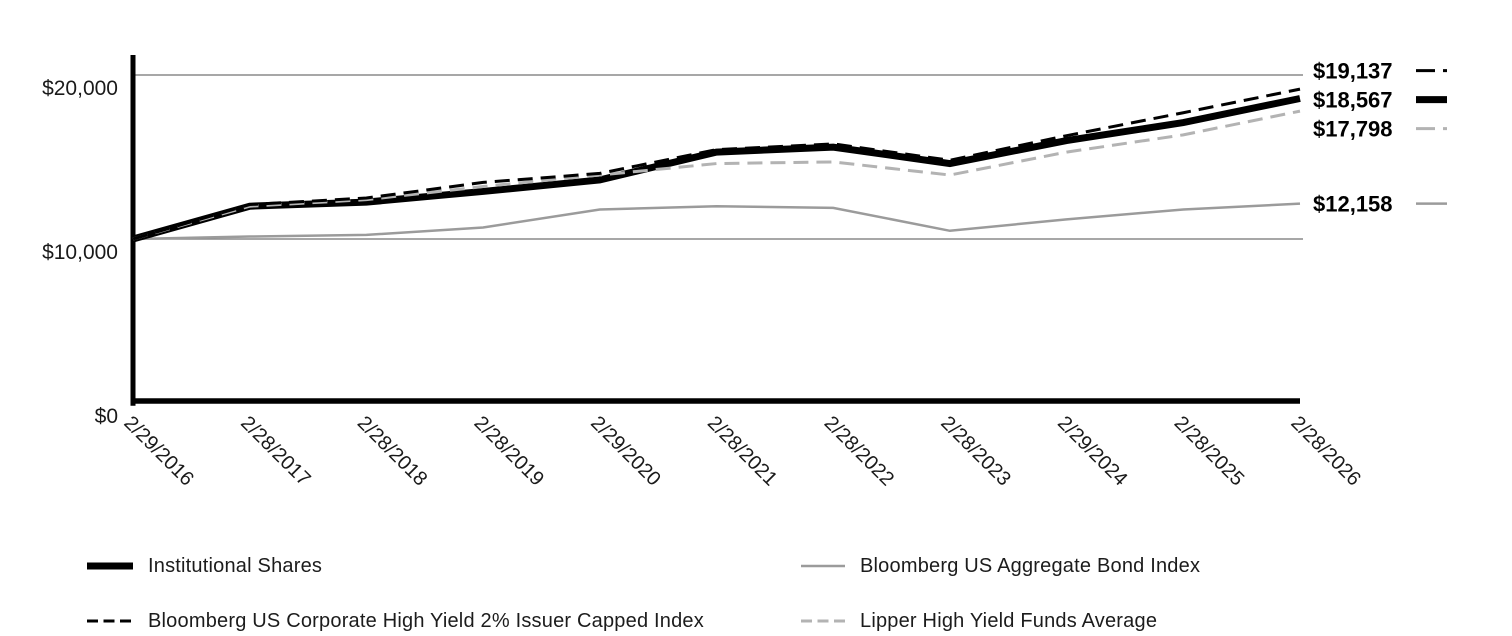  What do you see at coordinates (509, 451) in the screenshot?
I see `x-tick-label: 2/28/2019` at bounding box center [509, 451].